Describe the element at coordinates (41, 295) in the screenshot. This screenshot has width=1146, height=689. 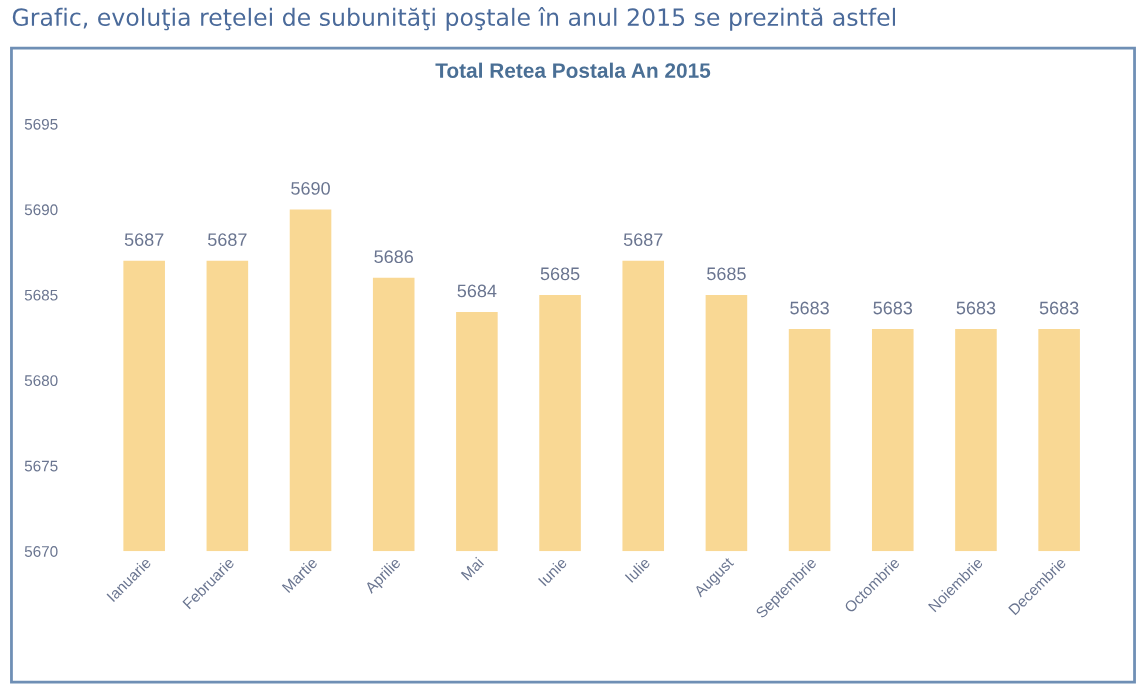
I see `y-tick-label: 5685` at that location.